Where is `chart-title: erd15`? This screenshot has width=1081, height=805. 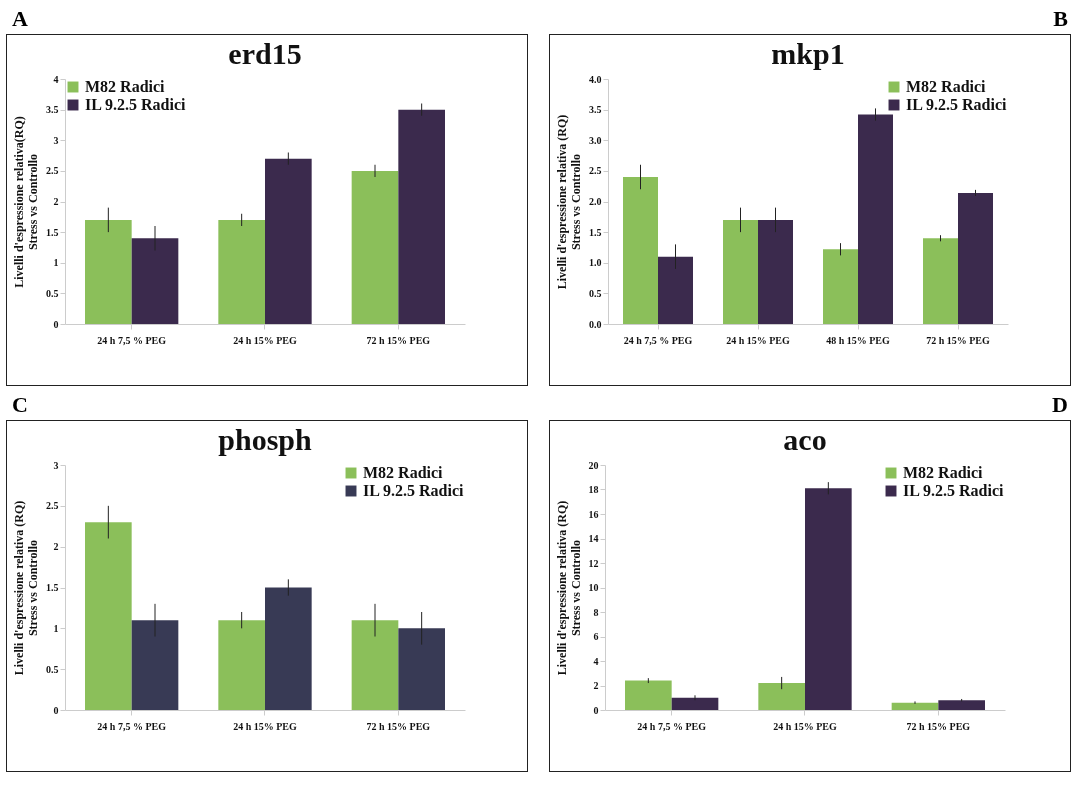
chart-title: erd15 is located at coordinates (265, 53).